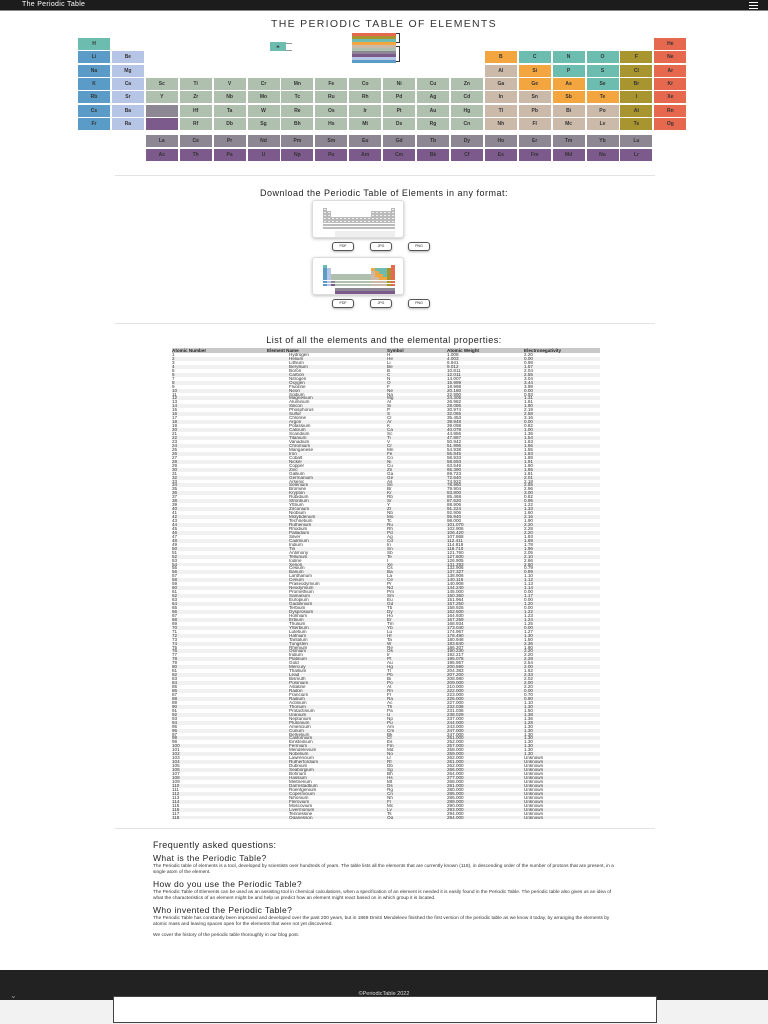 Image resolution: width=768 pixels, height=1024 pixels. I want to click on element-dy: Dy, so click(466, 141).